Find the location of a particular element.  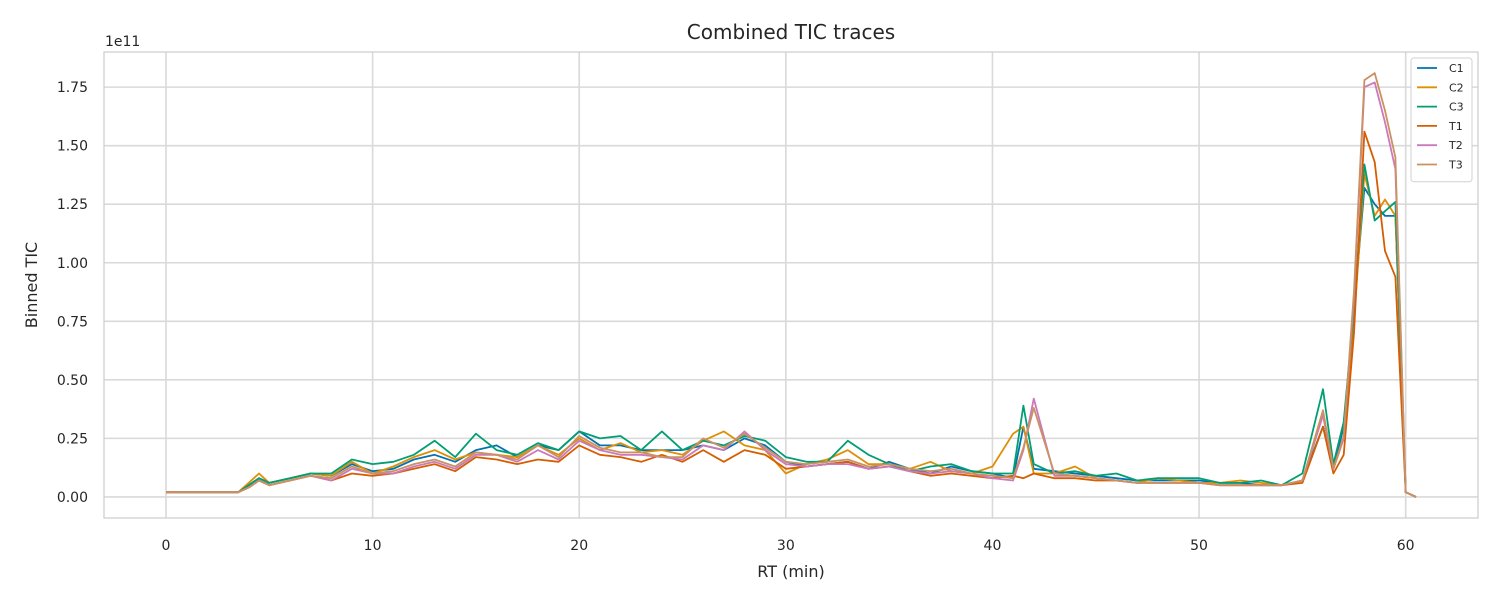

y-tick-label: 1.75 is located at coordinates (72, 88).